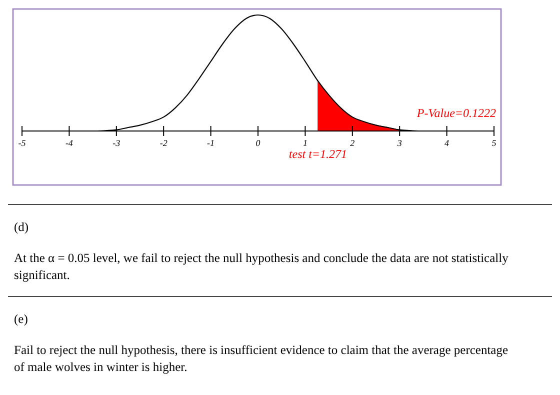 This screenshot has height=395, width=560. What do you see at coordinates (258, 143) in the screenshot?
I see `x-tick-label: 0` at bounding box center [258, 143].